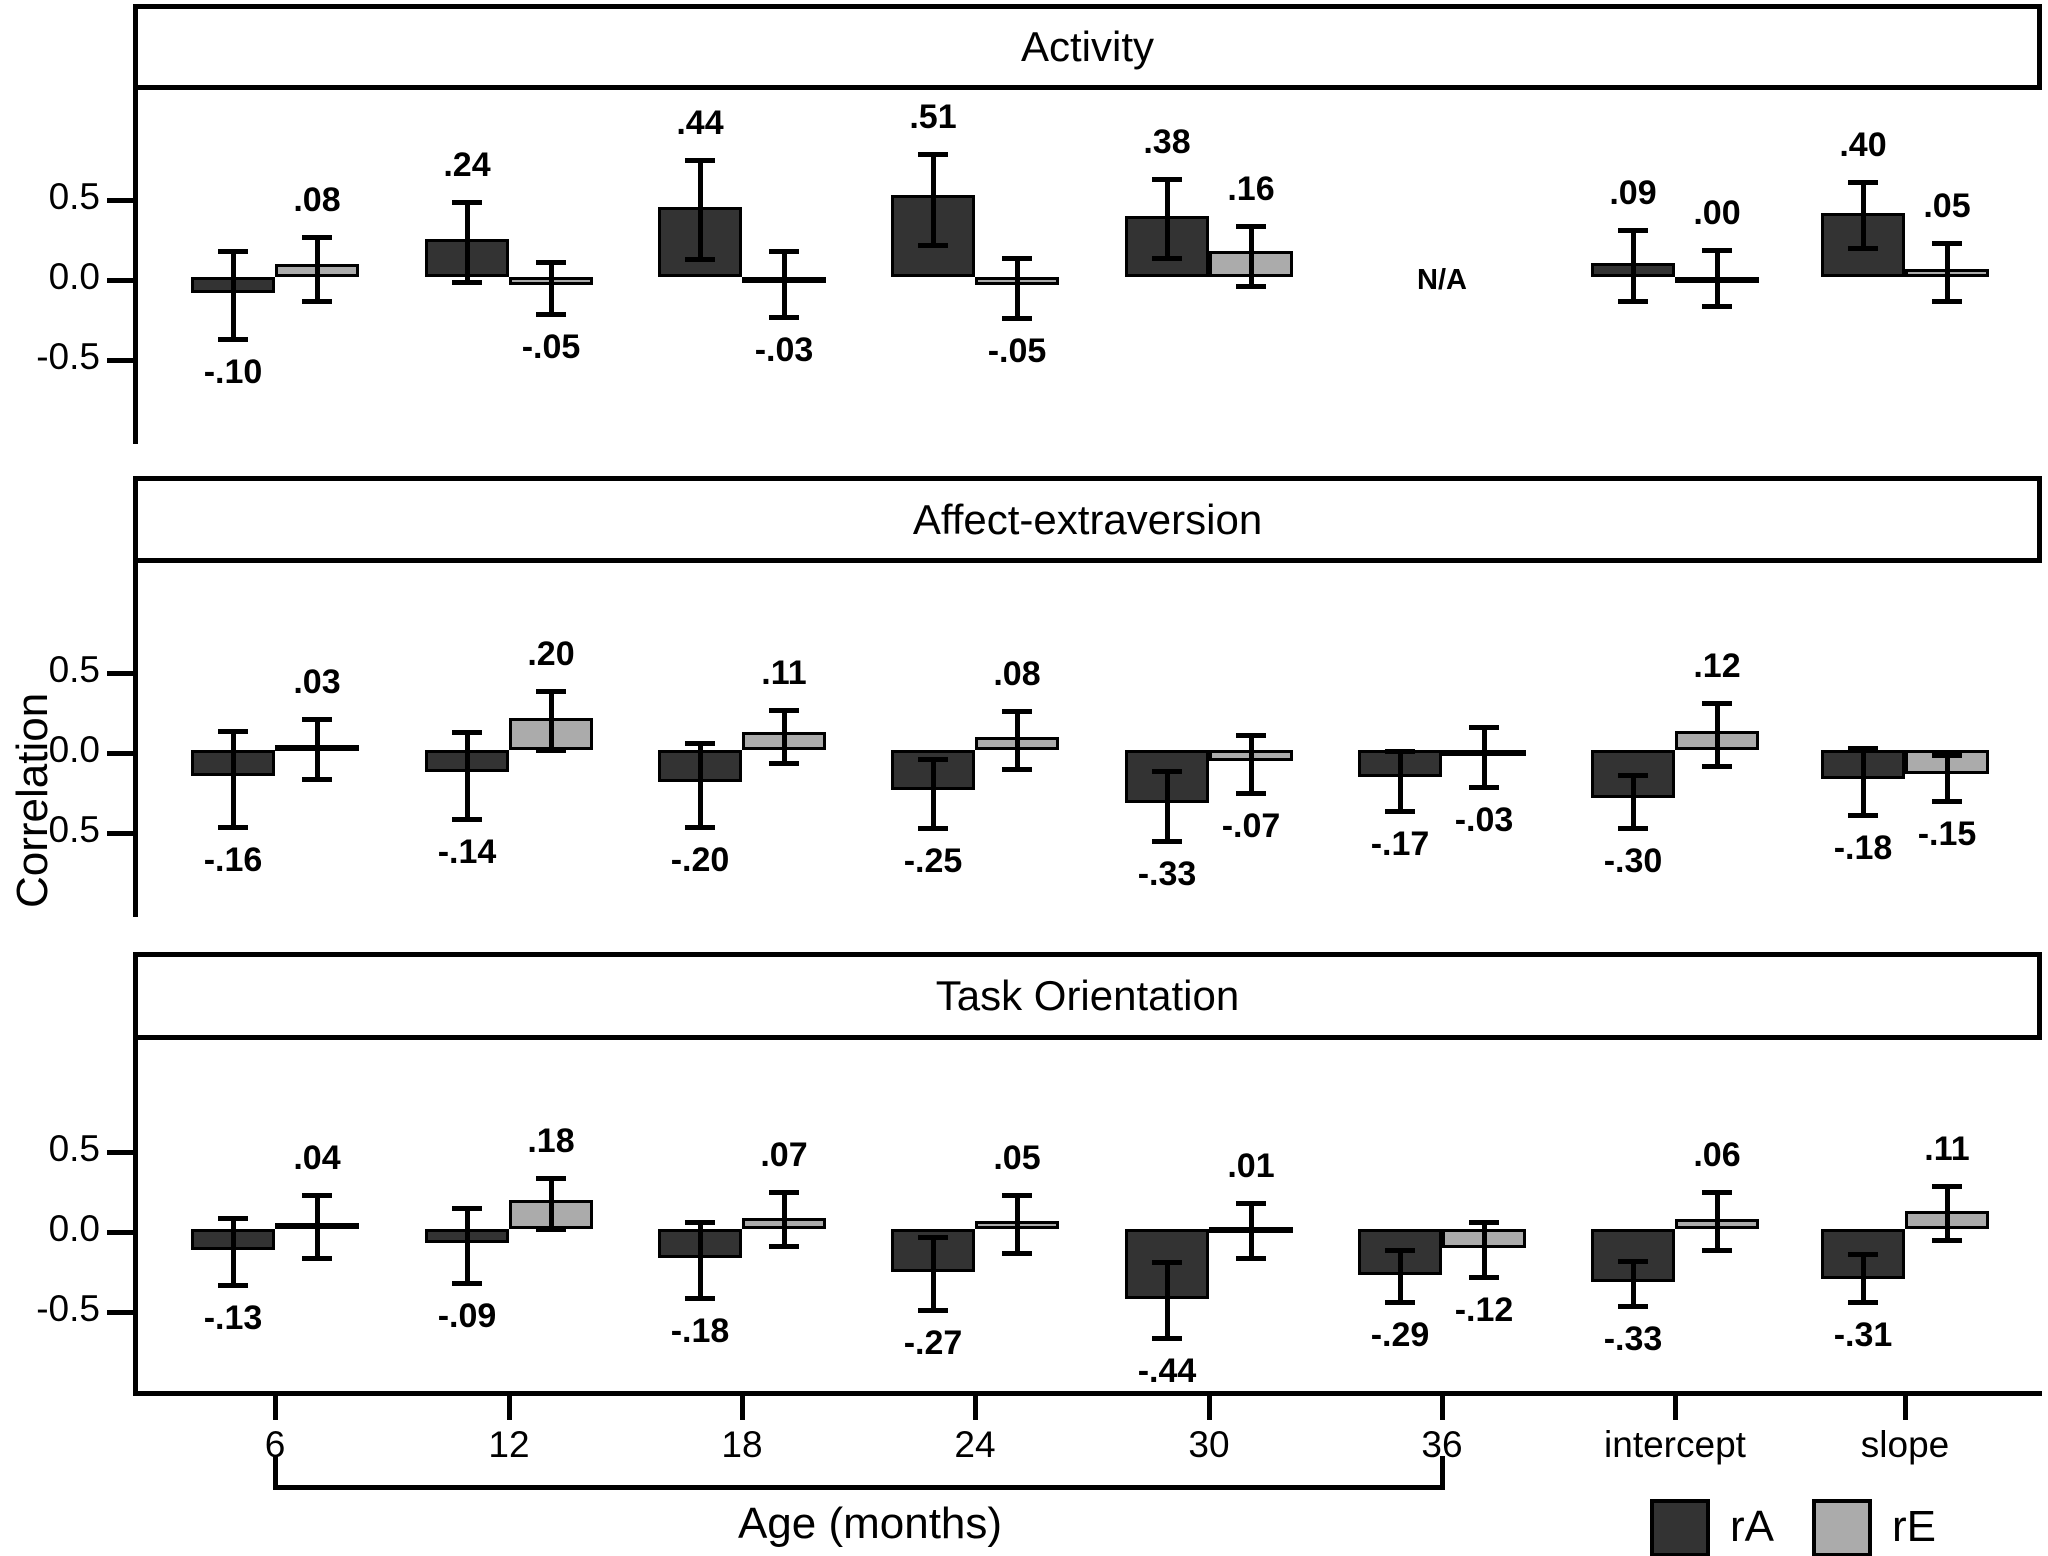  I want to click on x-tick-label: 24, so click(975, 1444).